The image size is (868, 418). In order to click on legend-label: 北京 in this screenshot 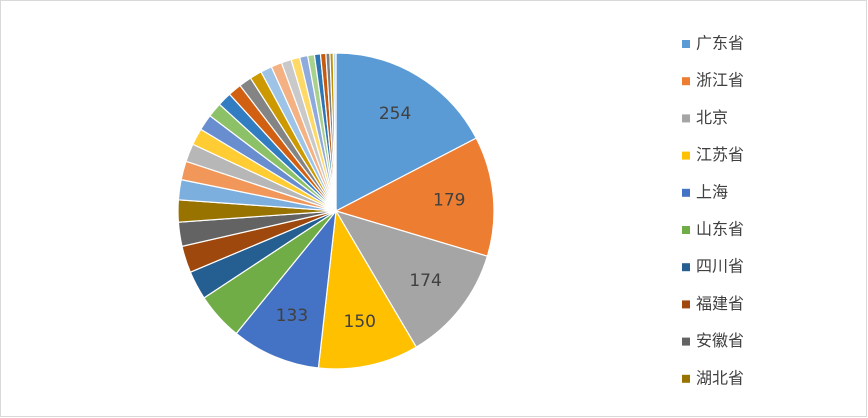, I will do `click(712, 117)`.